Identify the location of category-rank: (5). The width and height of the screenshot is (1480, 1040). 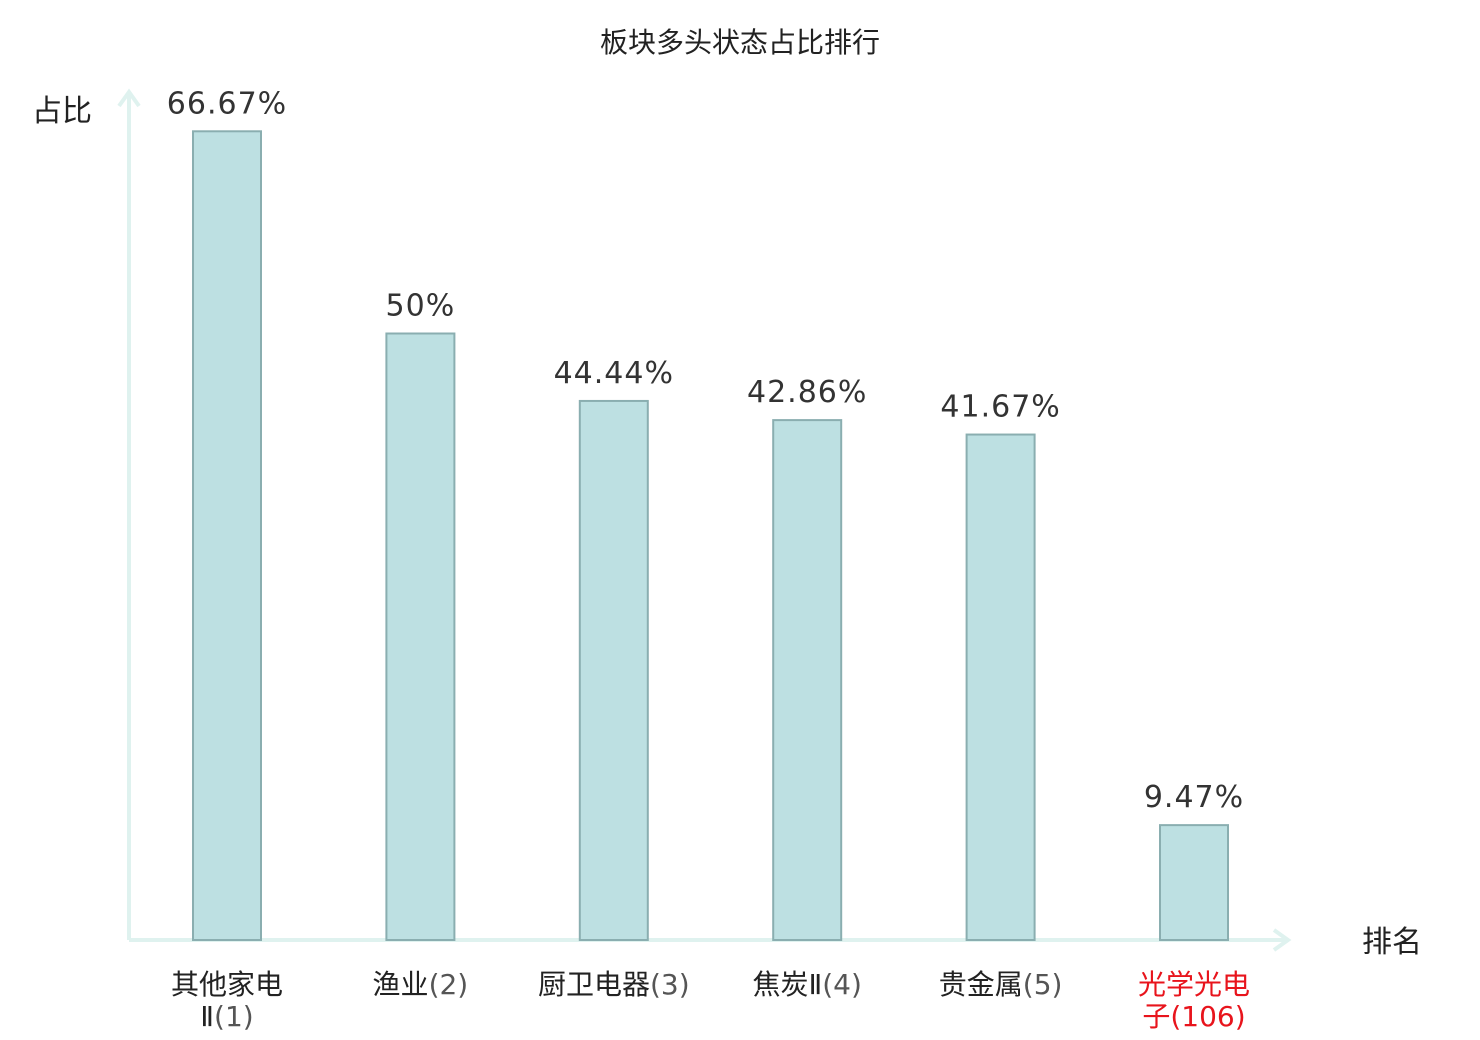
(1043, 984).